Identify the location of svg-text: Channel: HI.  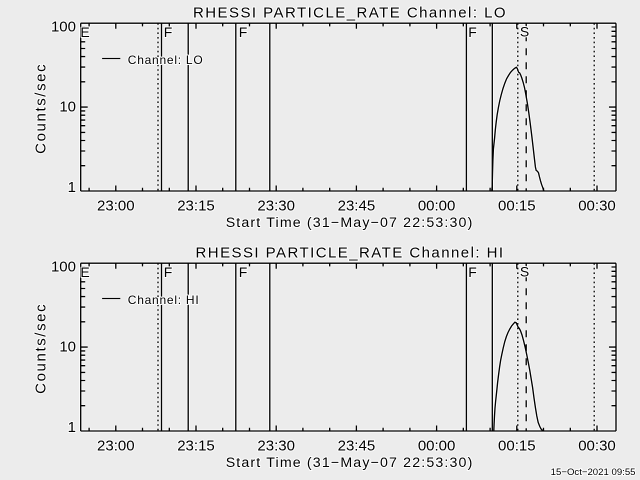
(164, 300).